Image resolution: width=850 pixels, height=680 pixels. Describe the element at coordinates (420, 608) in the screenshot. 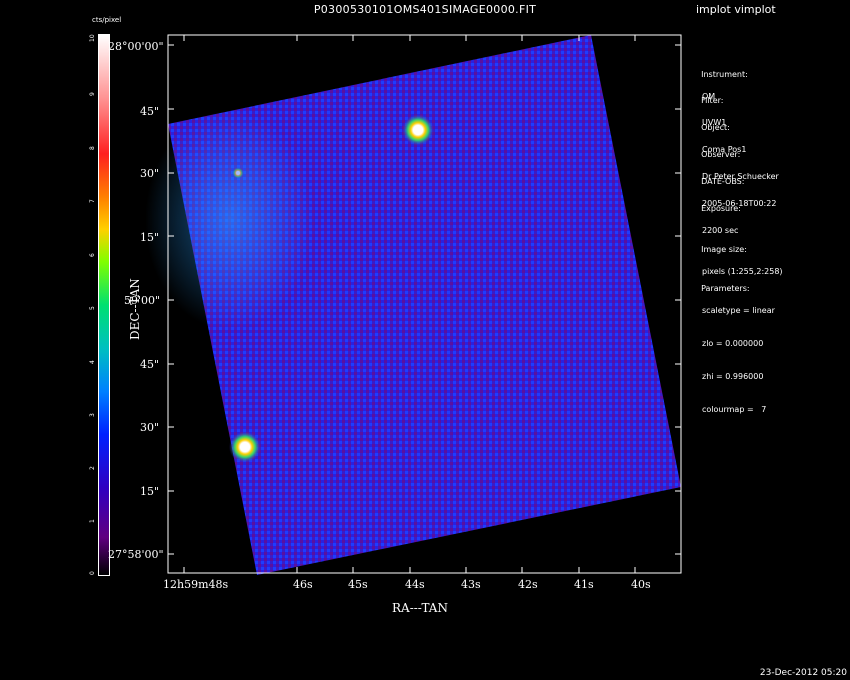

I see `x-axis-label: RA---TAN` at that location.